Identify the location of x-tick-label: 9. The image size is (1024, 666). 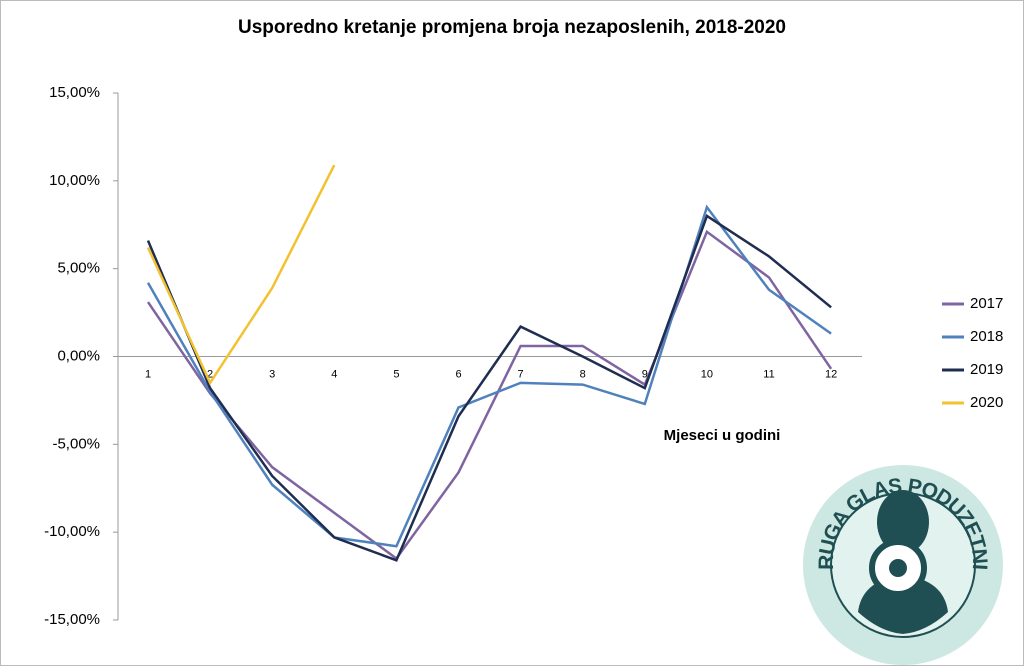
(645, 374).